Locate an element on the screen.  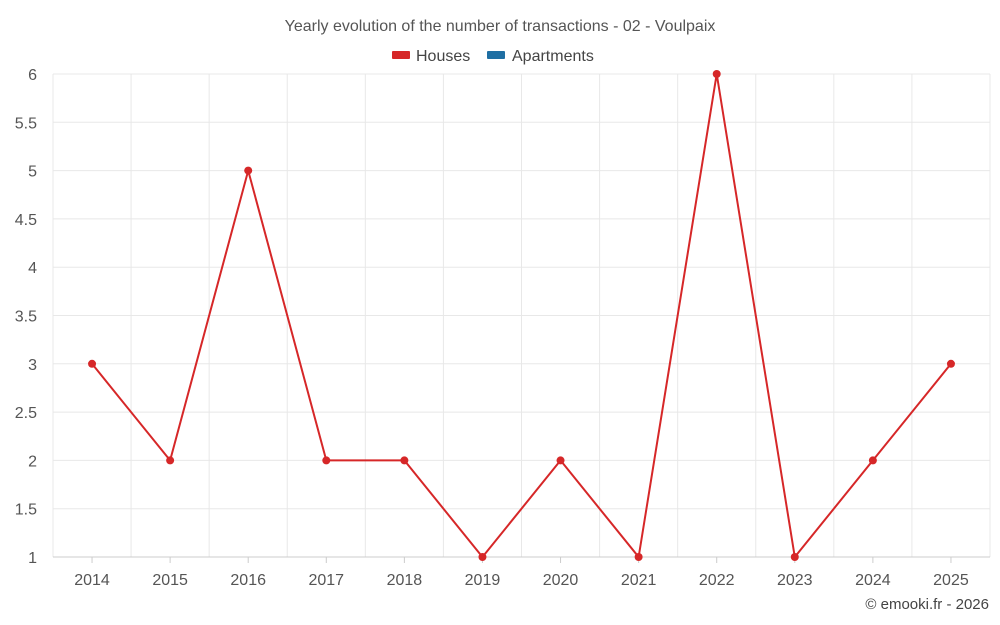
y-tick-label: 2 is located at coordinates (32, 461).